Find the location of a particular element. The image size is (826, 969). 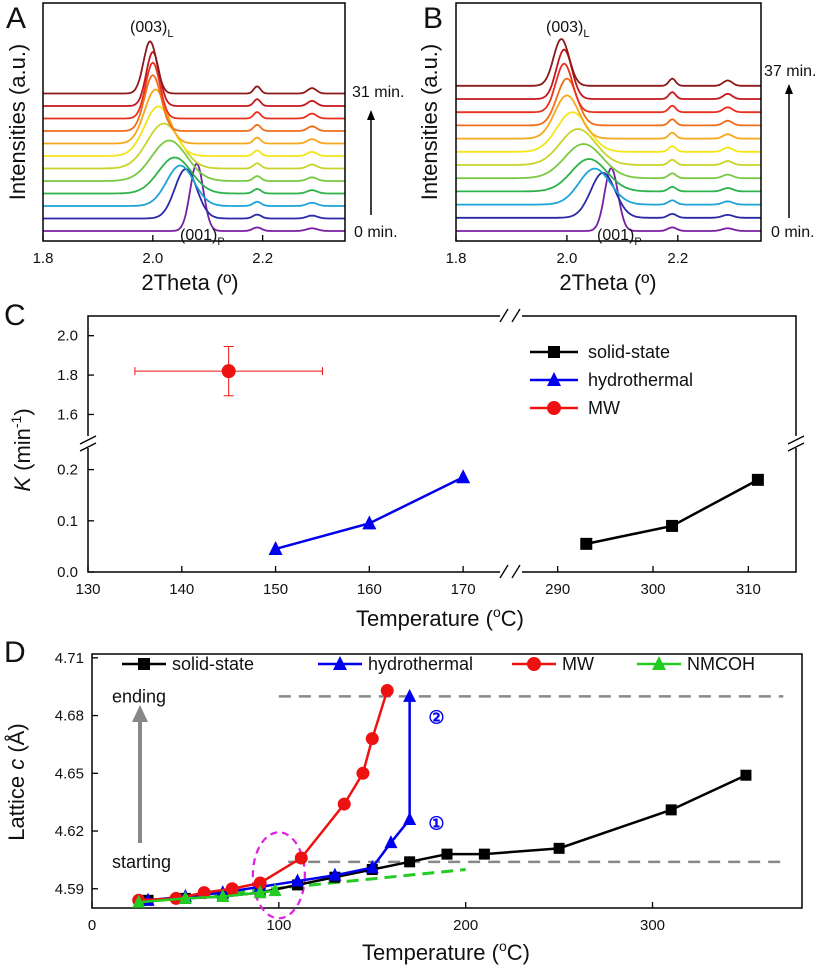

panel-d-xtick-label-2: 200 is located at coordinates (465, 925).